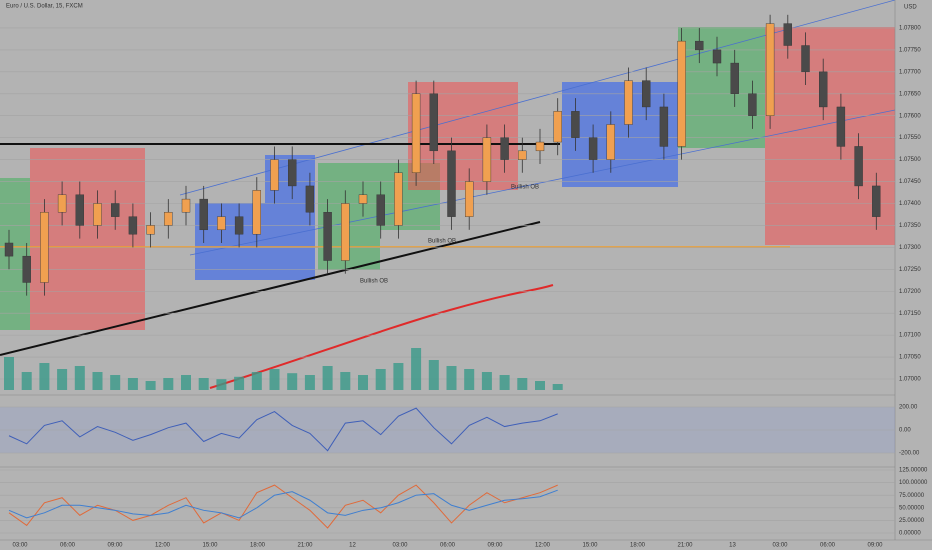  What do you see at coordinates (732, 546) in the screenshot?
I see `x-tick-label: 13` at bounding box center [732, 546].